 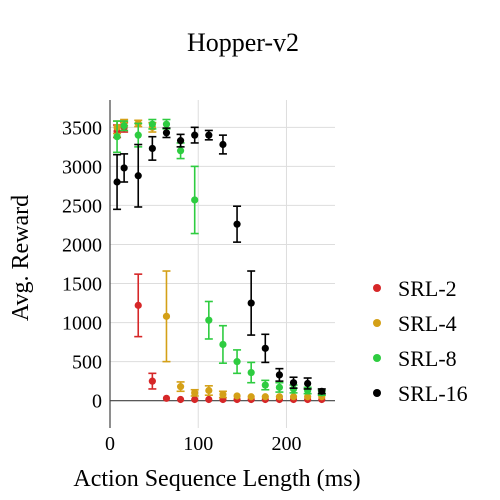 What do you see at coordinates (82, 206) in the screenshot?
I see `y-tick-label: 2500` at bounding box center [82, 206].